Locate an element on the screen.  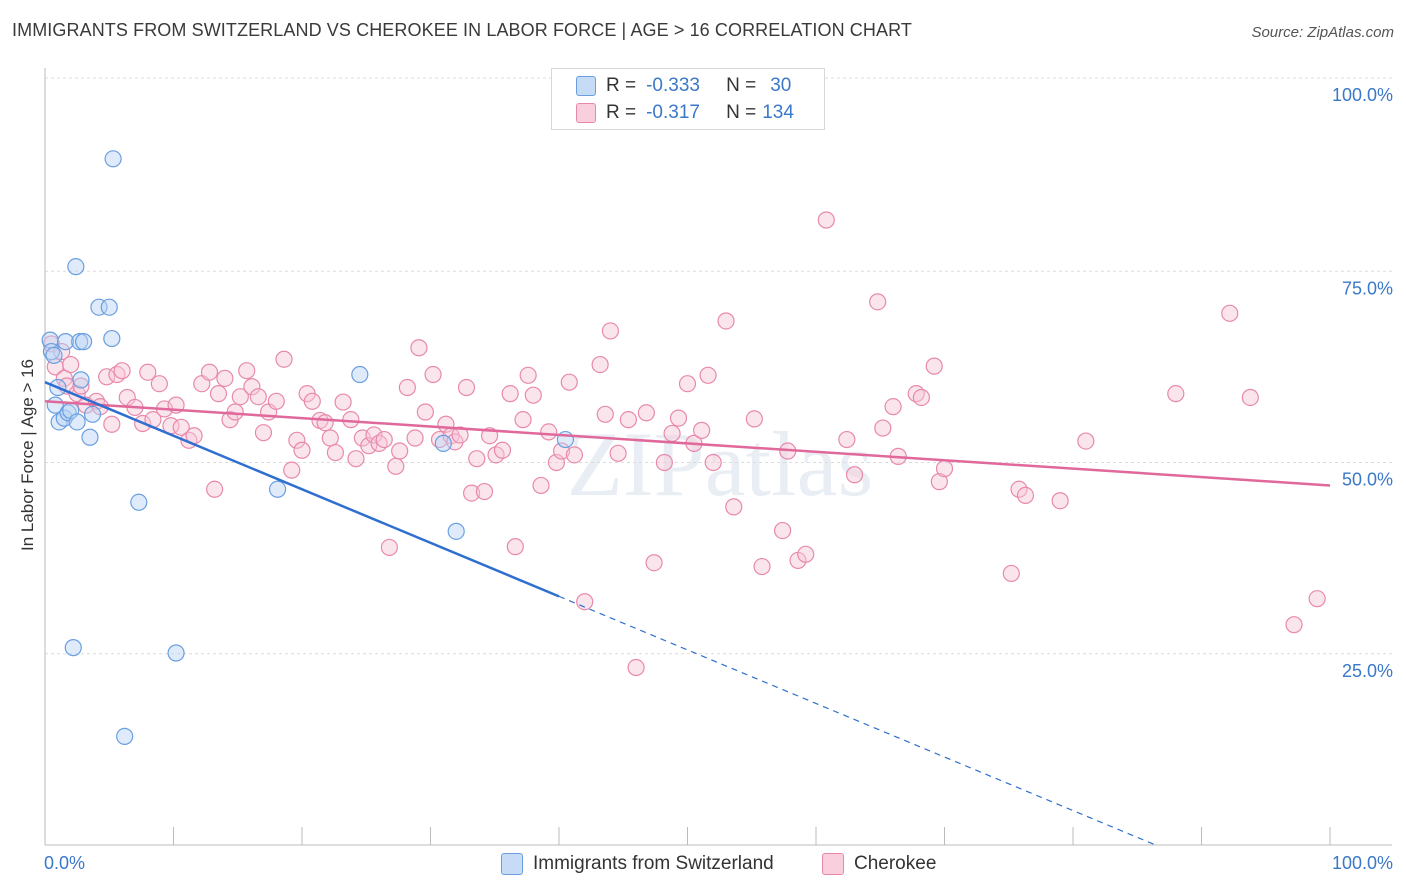
legend-swatch-switzerland is located at coordinates (586, 86).